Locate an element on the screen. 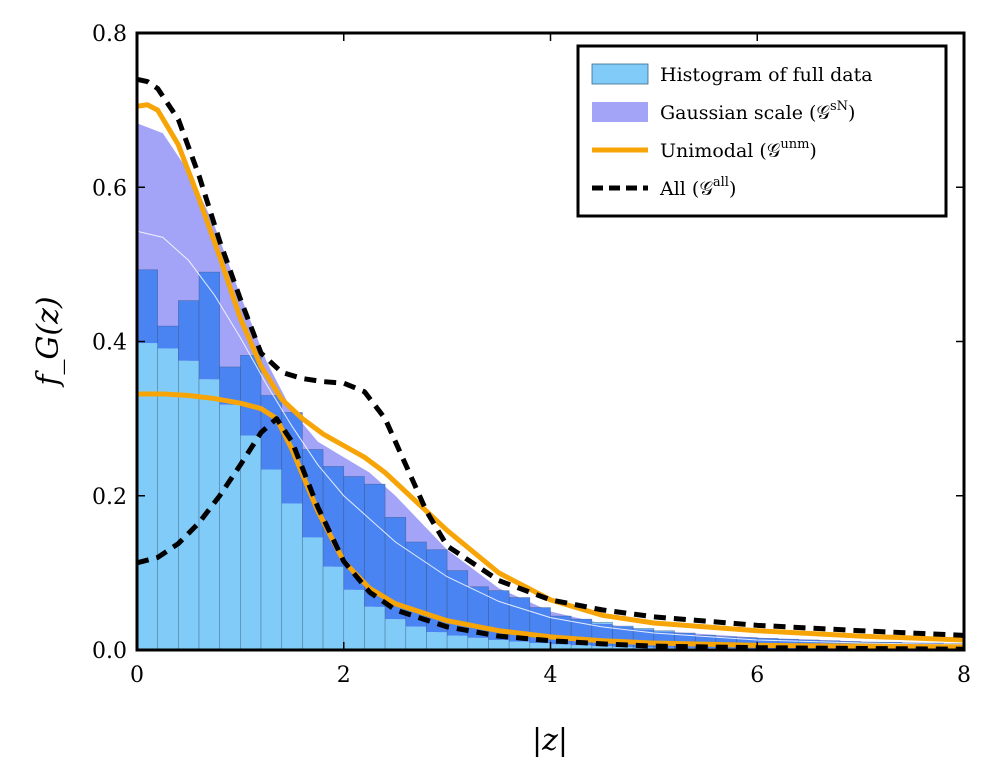 This screenshot has height=765, width=995. x-tick-label: 0 is located at coordinates (137, 675).